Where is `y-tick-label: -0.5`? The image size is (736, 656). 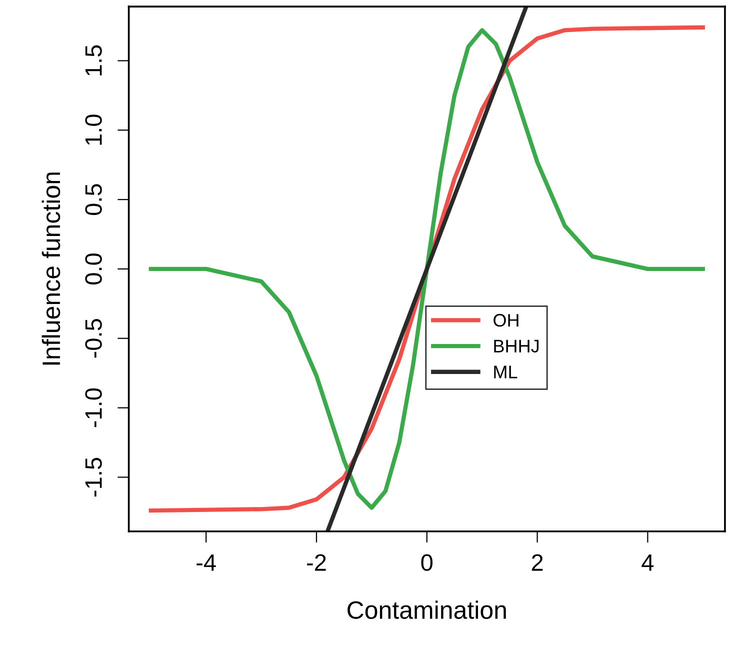
y-tick-label: -0.5 is located at coordinates (93, 338).